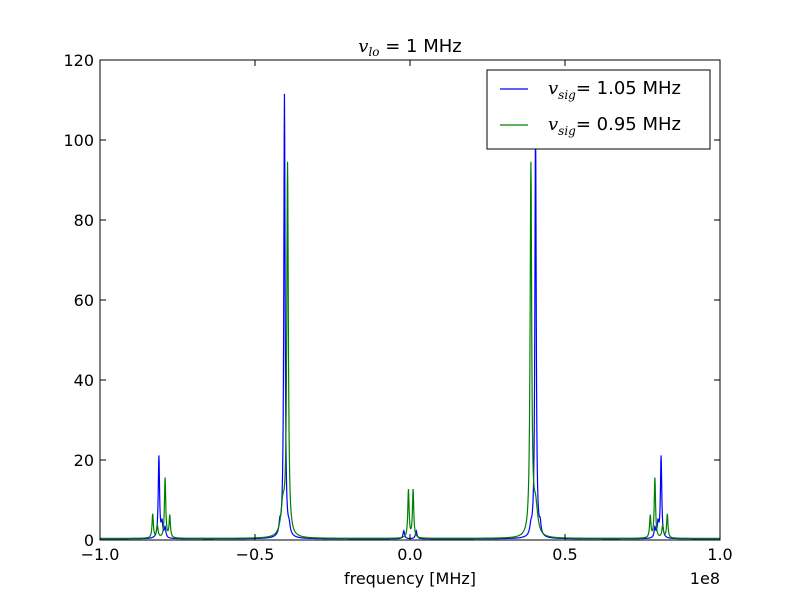  I want to click on x-tick-label: 1.0, so click(719, 554).